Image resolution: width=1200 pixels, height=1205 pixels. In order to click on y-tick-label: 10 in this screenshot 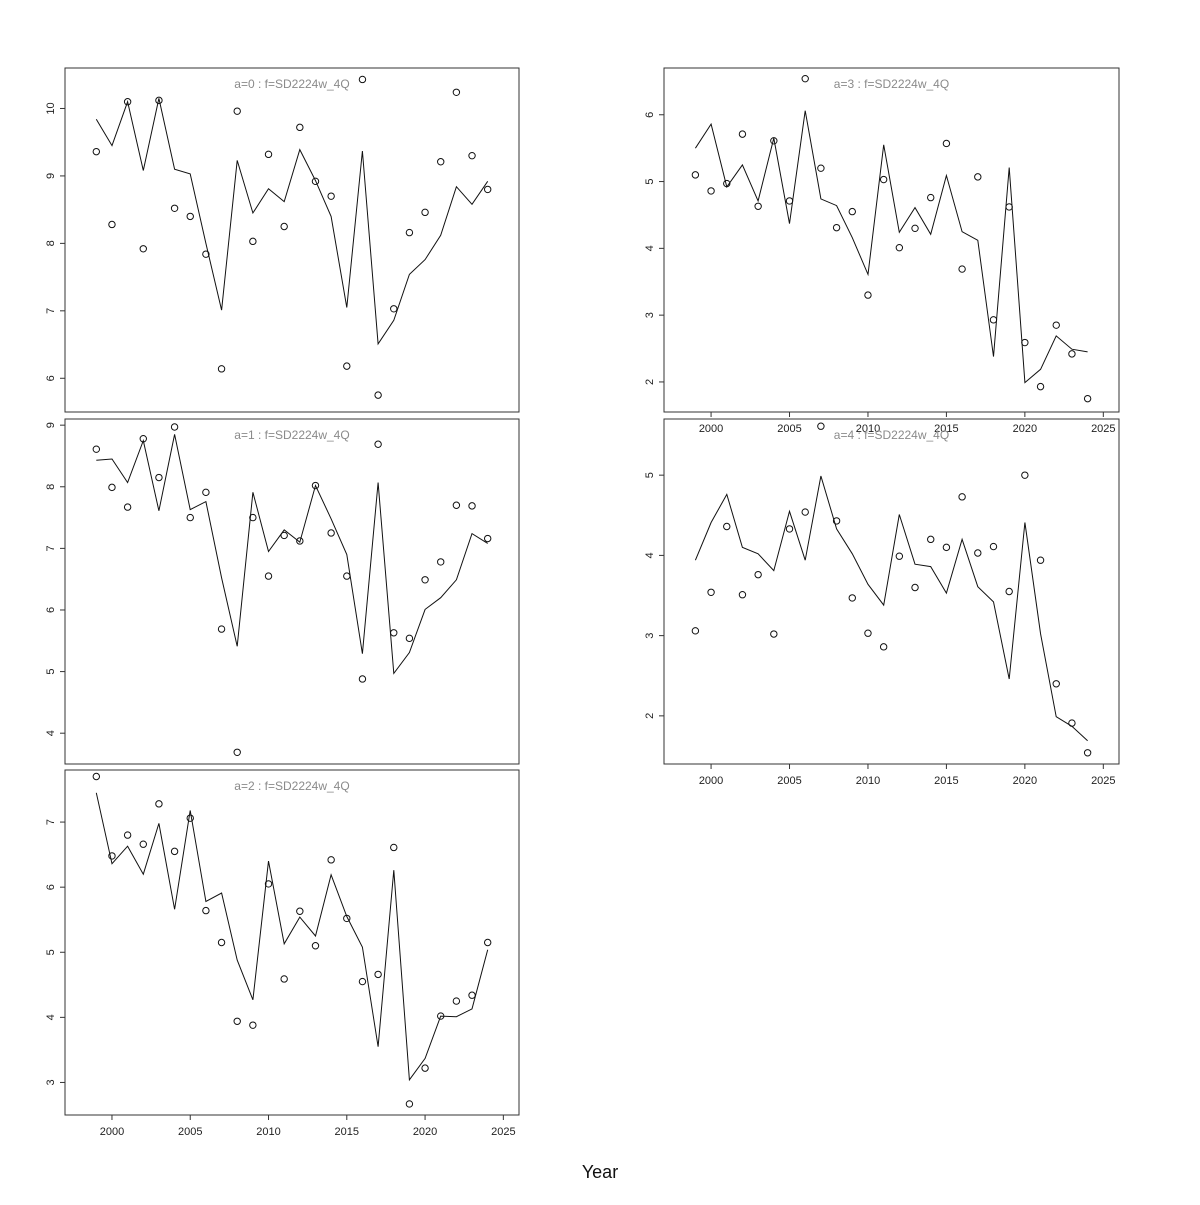, I will do `click(51, 108)`.